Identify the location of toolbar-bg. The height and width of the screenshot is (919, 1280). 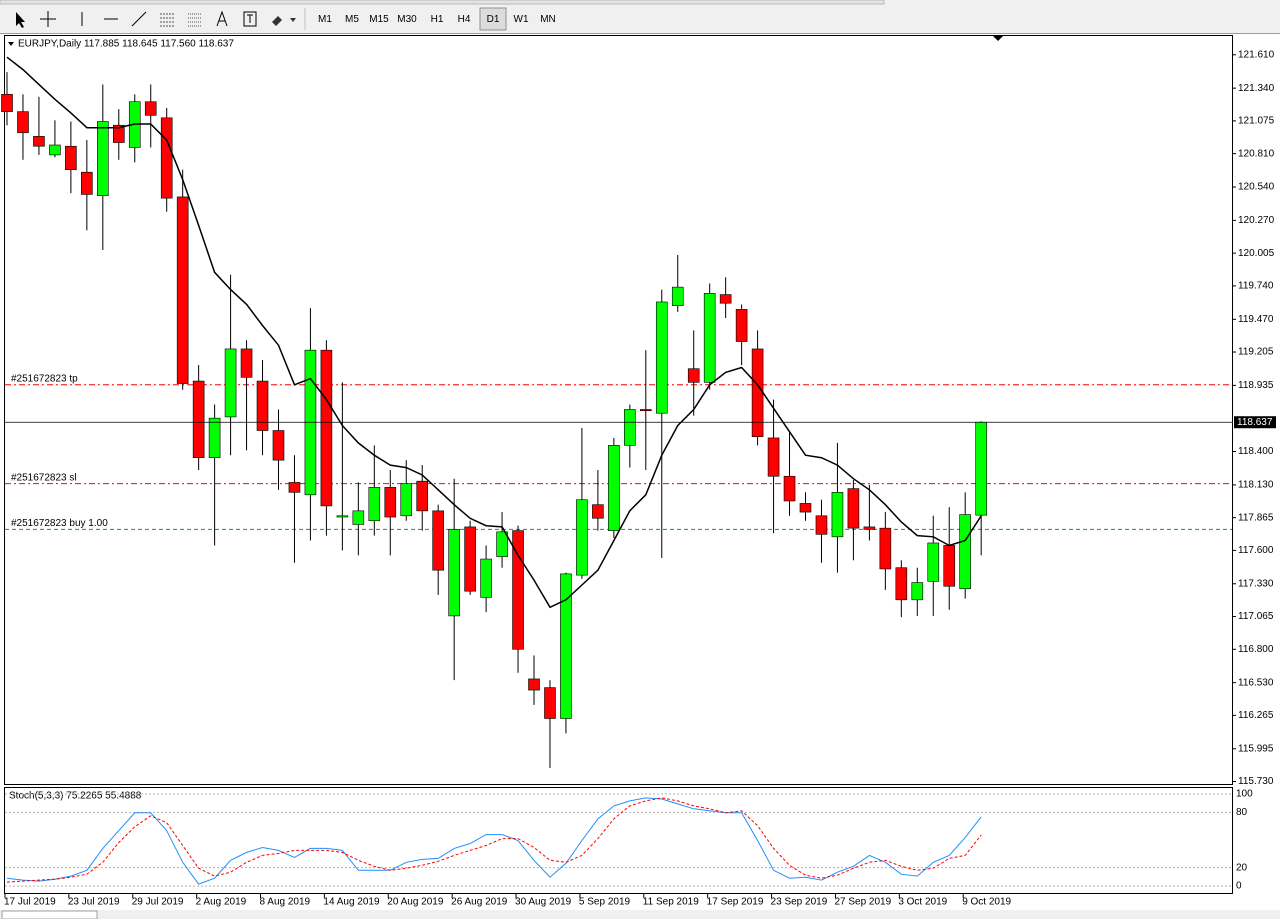
(640, 17).